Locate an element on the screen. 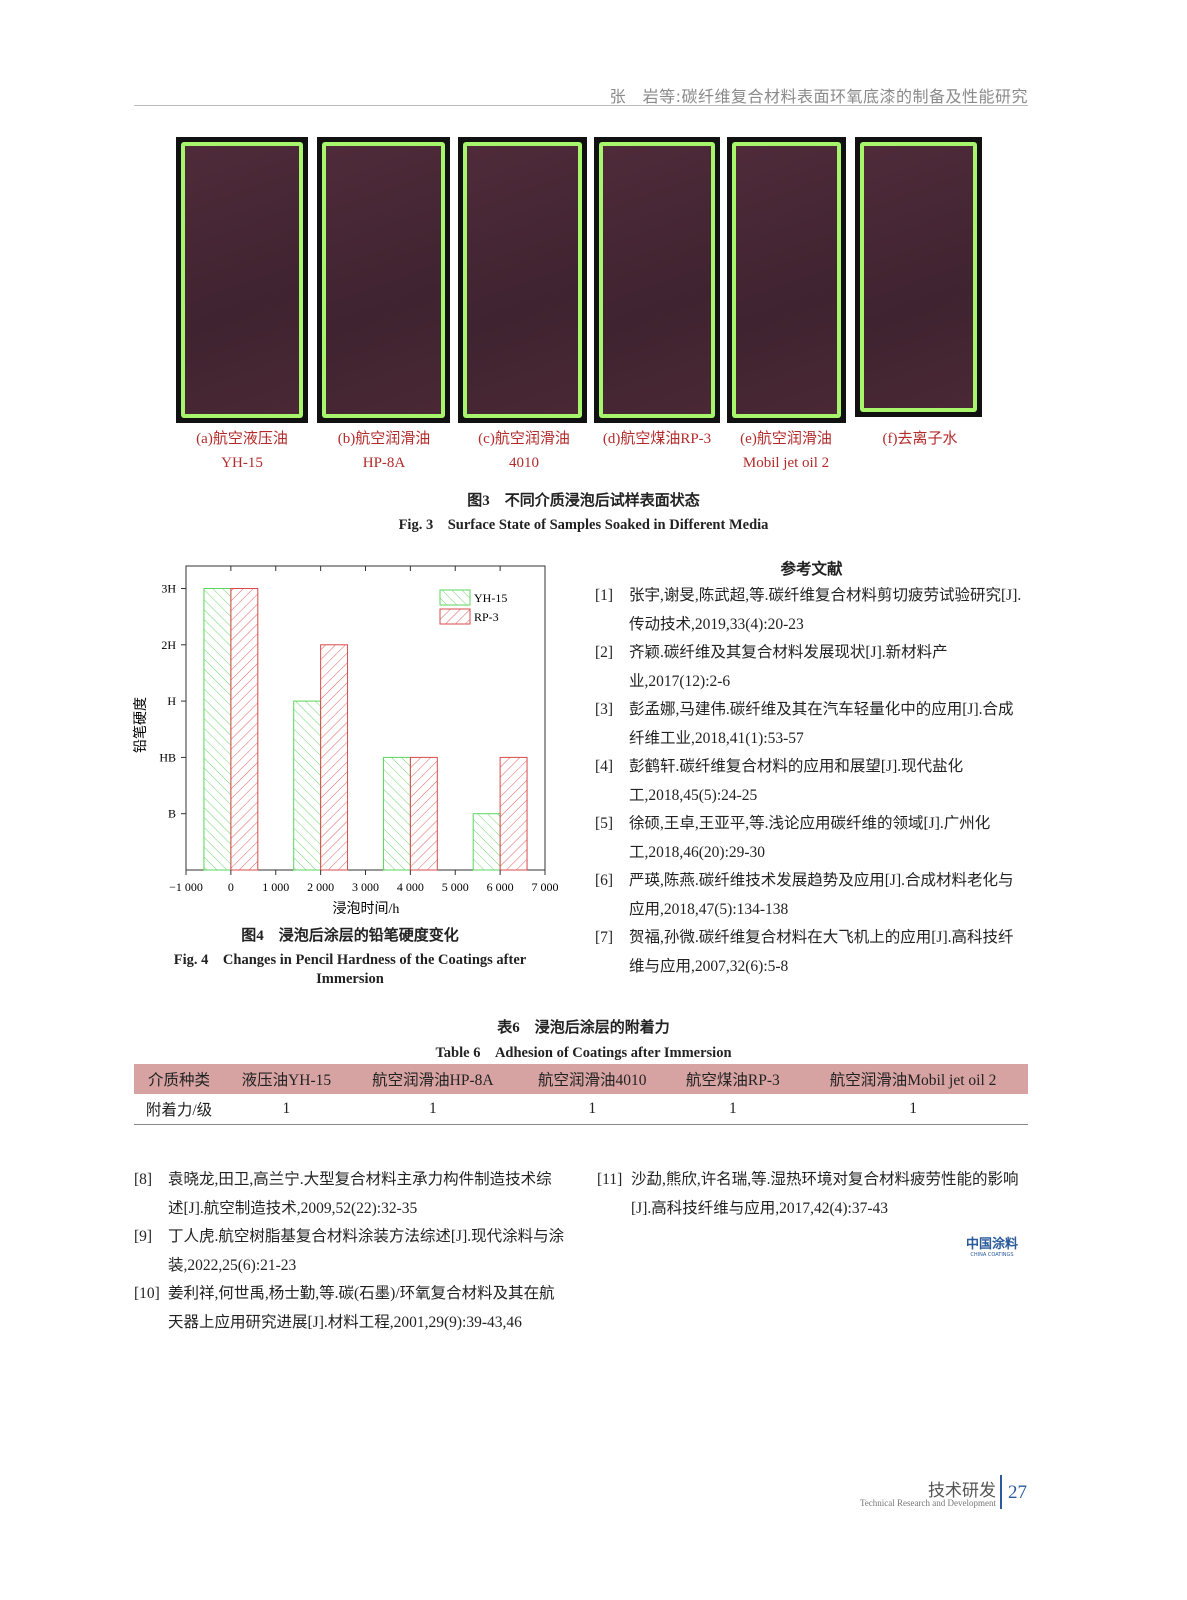 Image resolution: width=1187 pixels, height=1600 pixels. sample-photo-c is located at coordinates (522, 280).